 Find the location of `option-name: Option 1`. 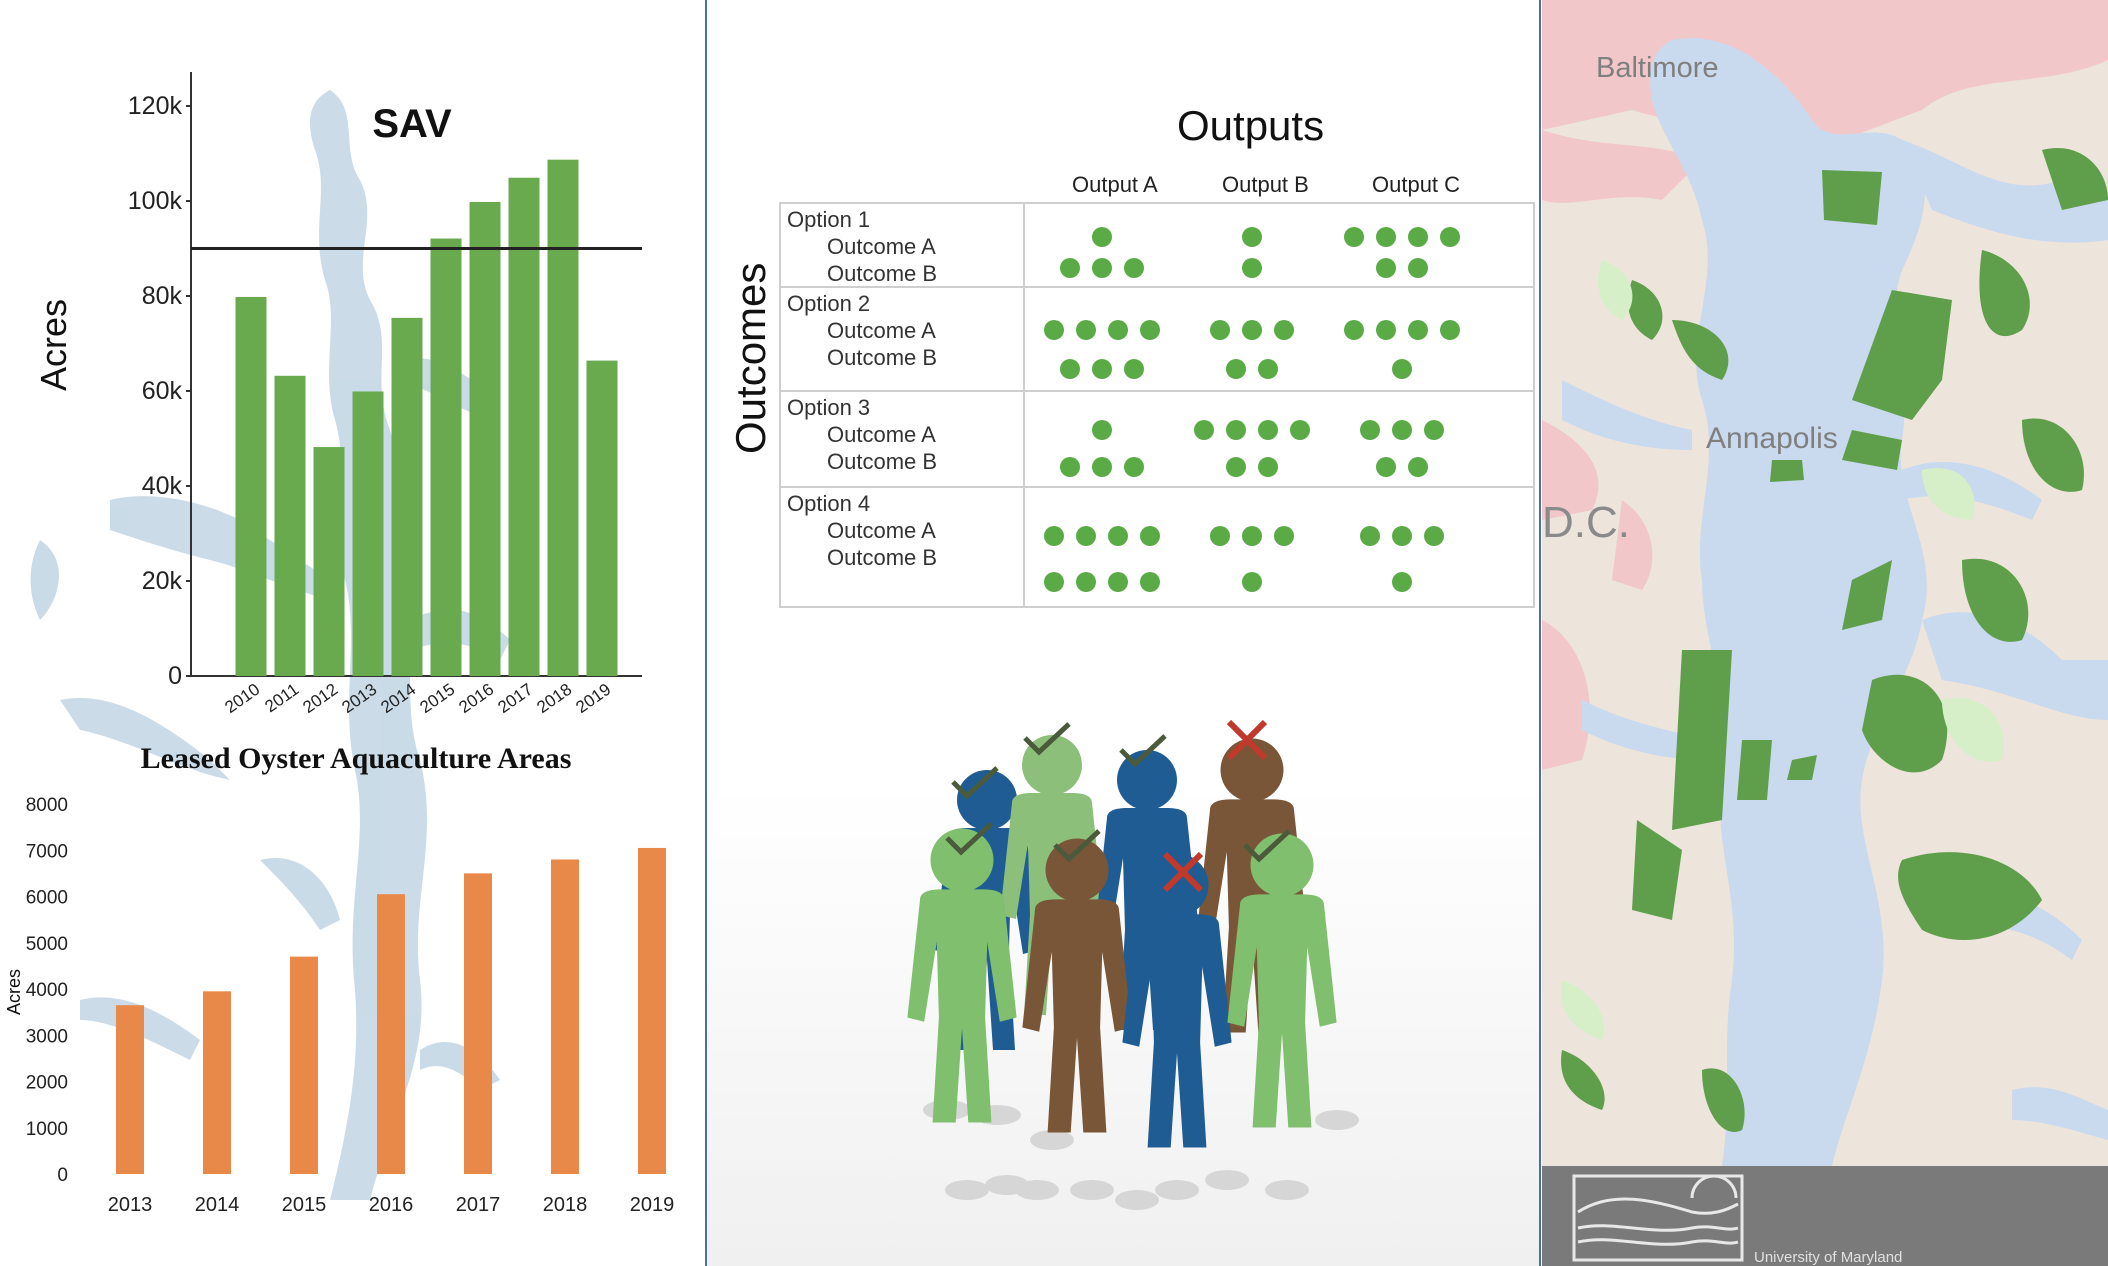

option-name: Option 1 is located at coordinates (829, 219).